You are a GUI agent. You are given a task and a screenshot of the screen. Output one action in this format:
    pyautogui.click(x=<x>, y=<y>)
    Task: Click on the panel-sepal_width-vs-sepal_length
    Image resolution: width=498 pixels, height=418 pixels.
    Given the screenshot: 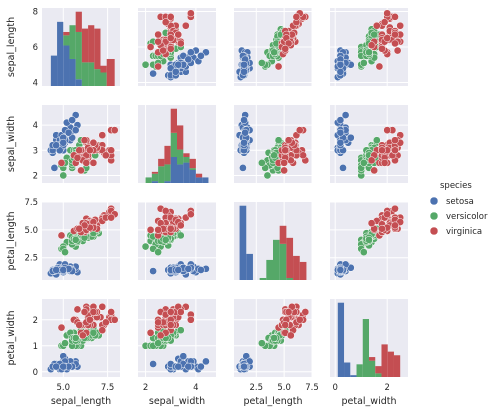 What is the action you would take?
    pyautogui.click(x=81, y=144)
    